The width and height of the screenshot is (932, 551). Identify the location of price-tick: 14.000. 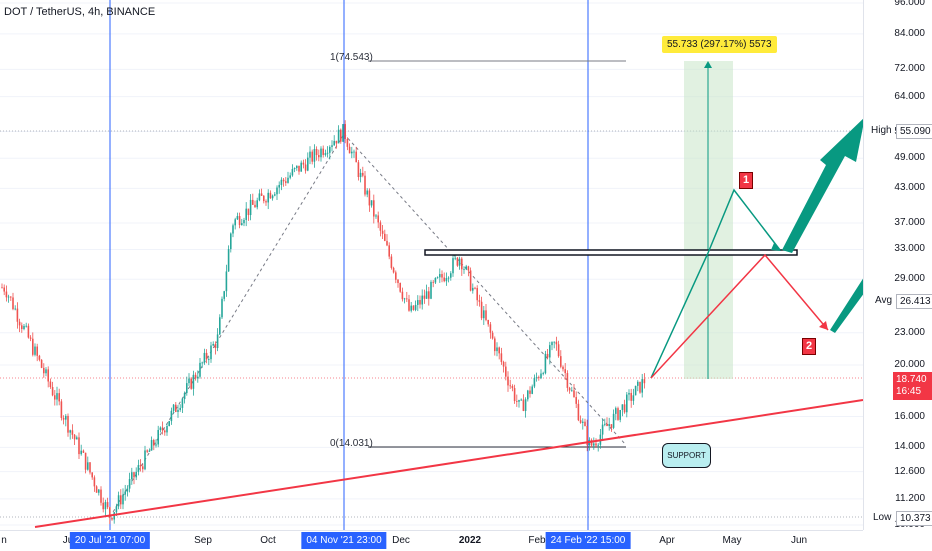
(909, 447).